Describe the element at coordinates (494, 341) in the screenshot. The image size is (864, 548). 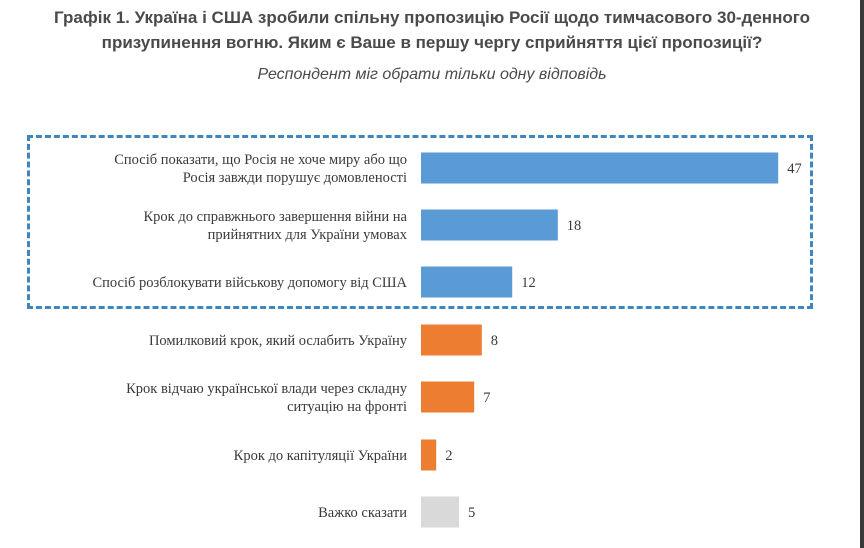
I see `value-label-4: 8` at that location.